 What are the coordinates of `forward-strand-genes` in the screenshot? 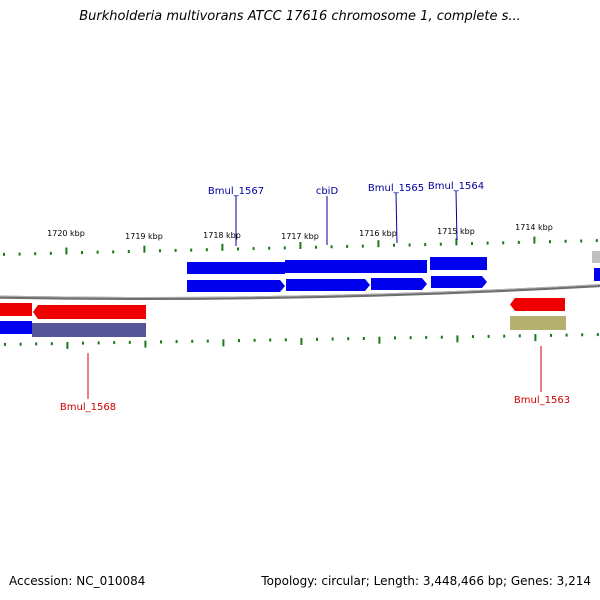 It's located at (393, 271).